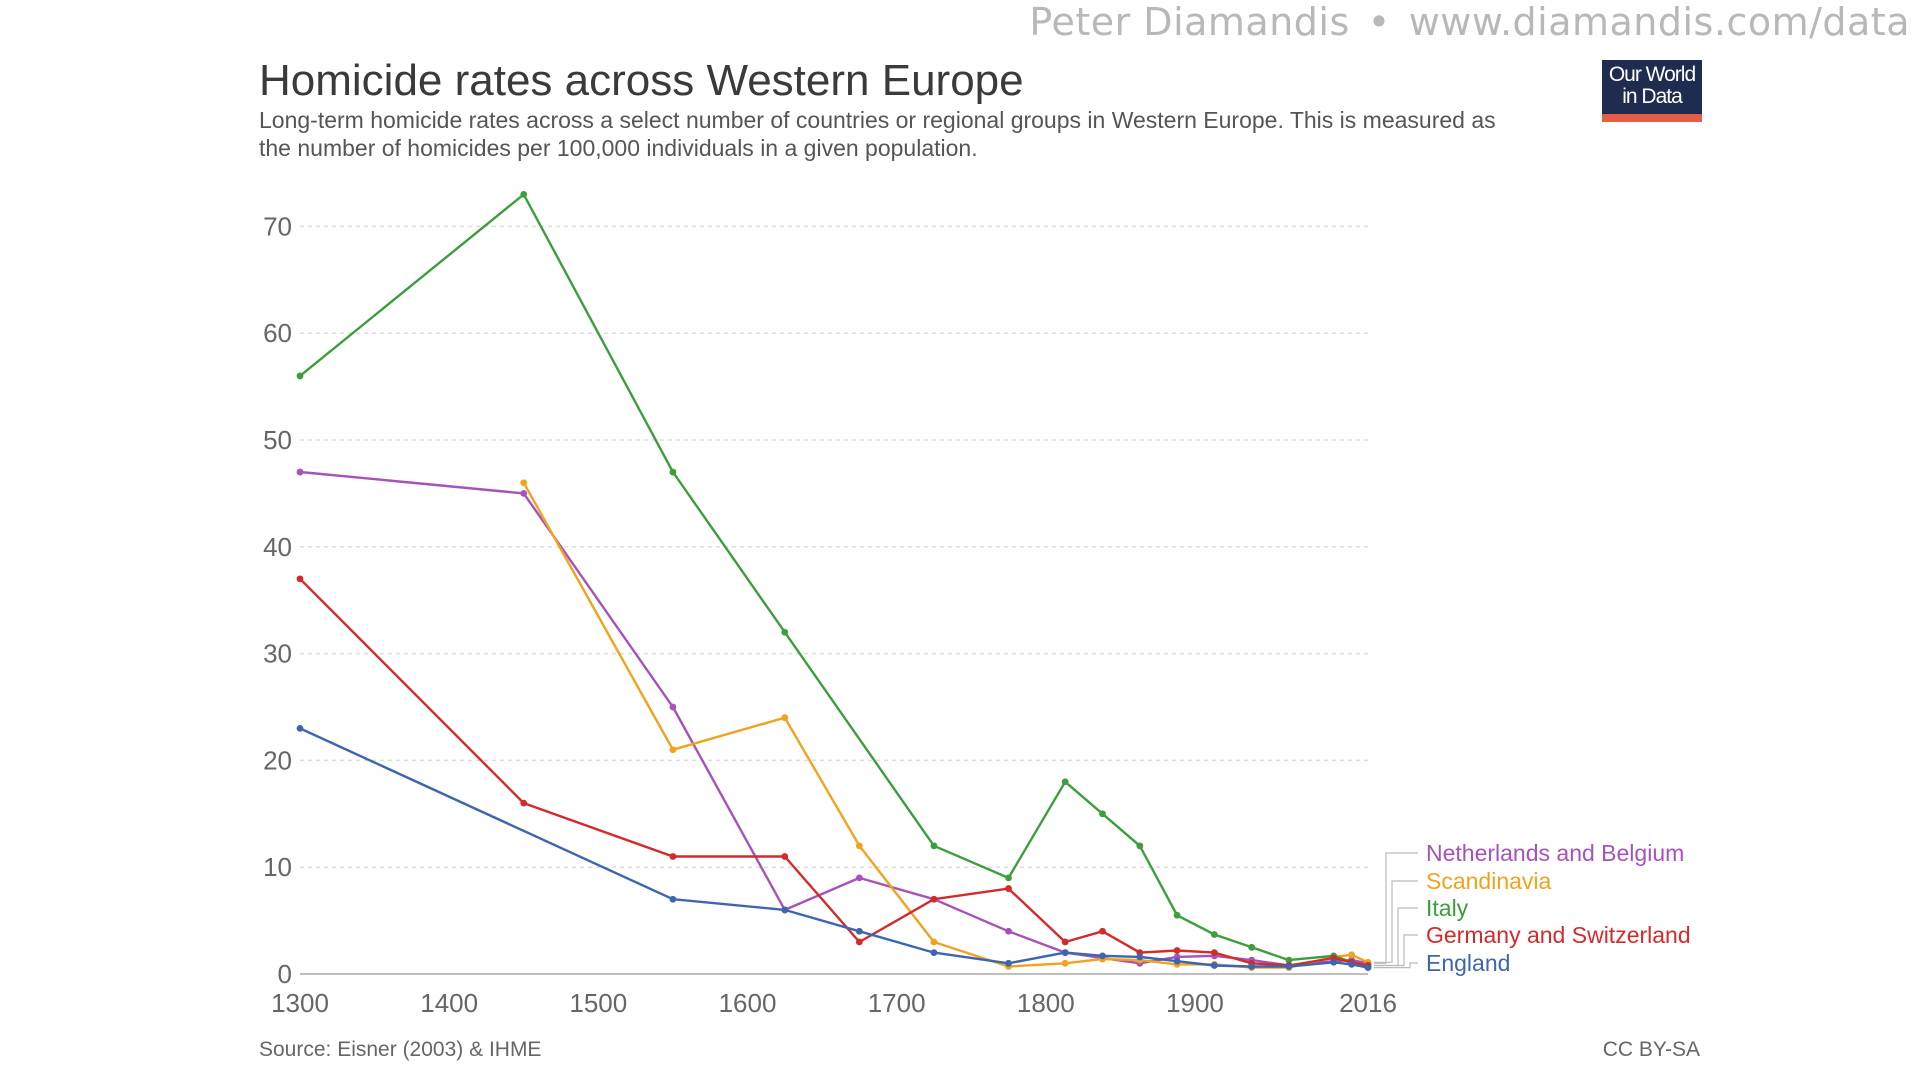 This screenshot has width=1920, height=1080. What do you see at coordinates (1652, 118) in the screenshot?
I see `logo-accent-bar` at bounding box center [1652, 118].